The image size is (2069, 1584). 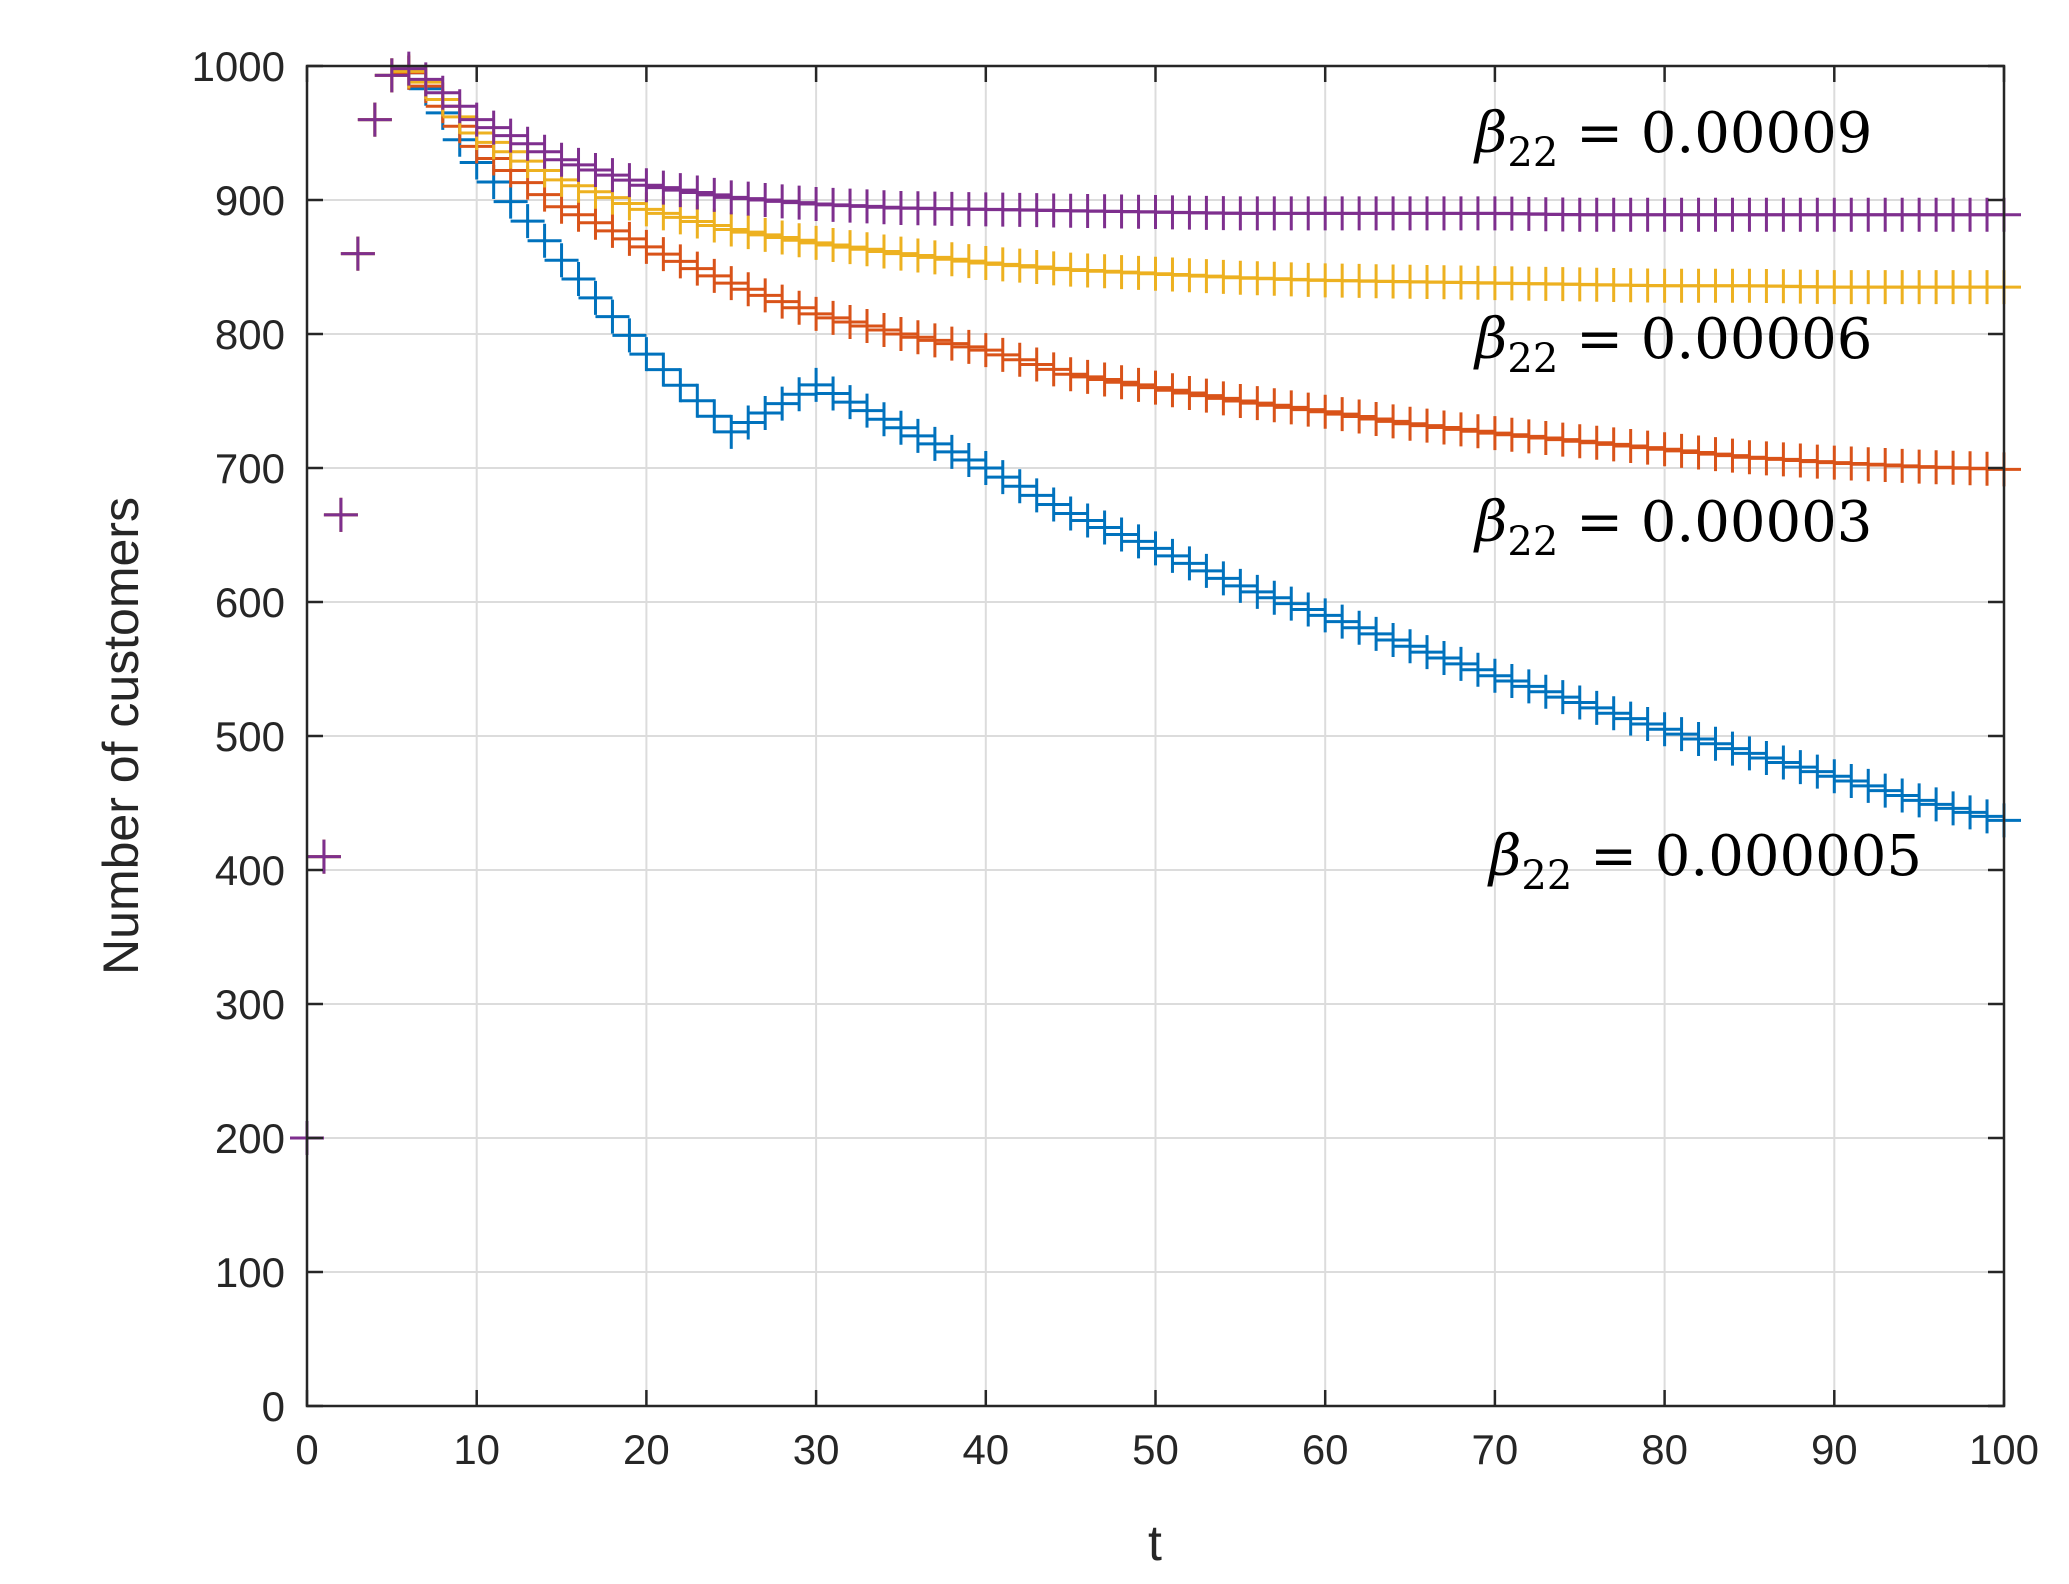 I want to click on x-tick-label: 70, so click(x=1495, y=1449).